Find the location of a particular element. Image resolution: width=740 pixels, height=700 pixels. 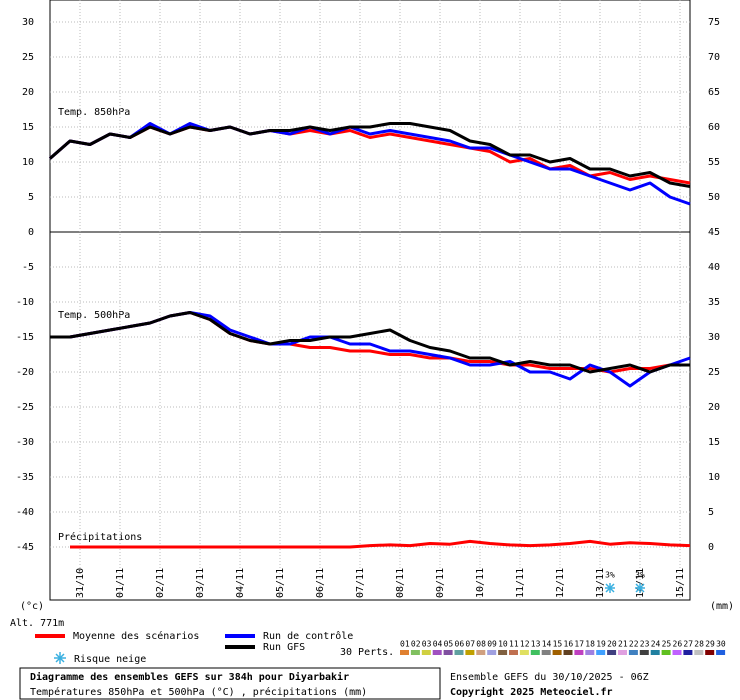

altitude: Alt. 771m is located at coordinates (37, 623).